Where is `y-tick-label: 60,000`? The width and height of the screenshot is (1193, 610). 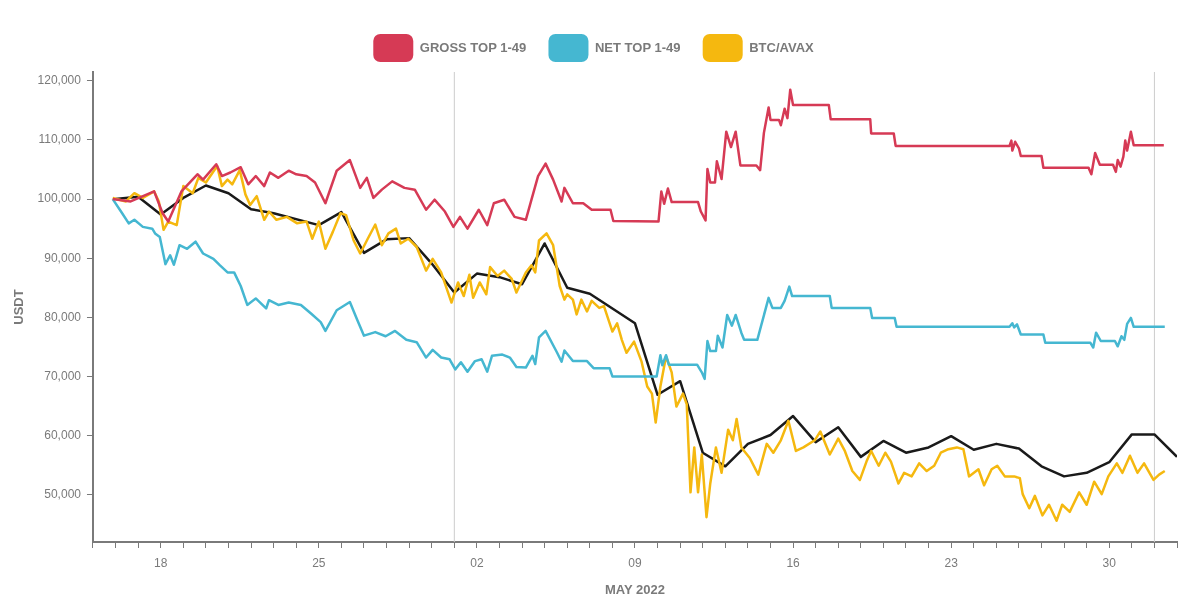 y-tick-label: 60,000 is located at coordinates (63, 434).